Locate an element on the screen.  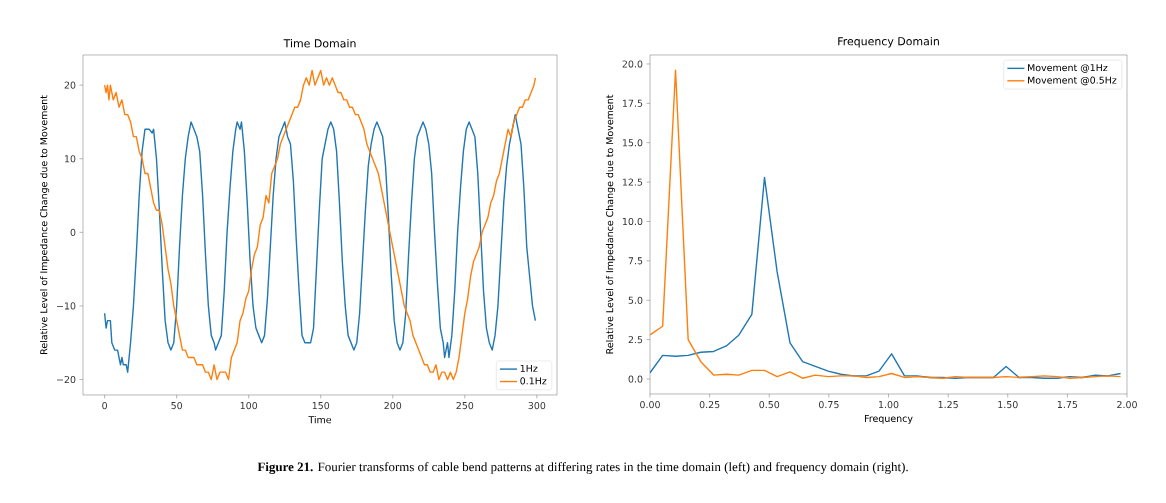
y-tick-label: 2.5 is located at coordinates (635, 340).